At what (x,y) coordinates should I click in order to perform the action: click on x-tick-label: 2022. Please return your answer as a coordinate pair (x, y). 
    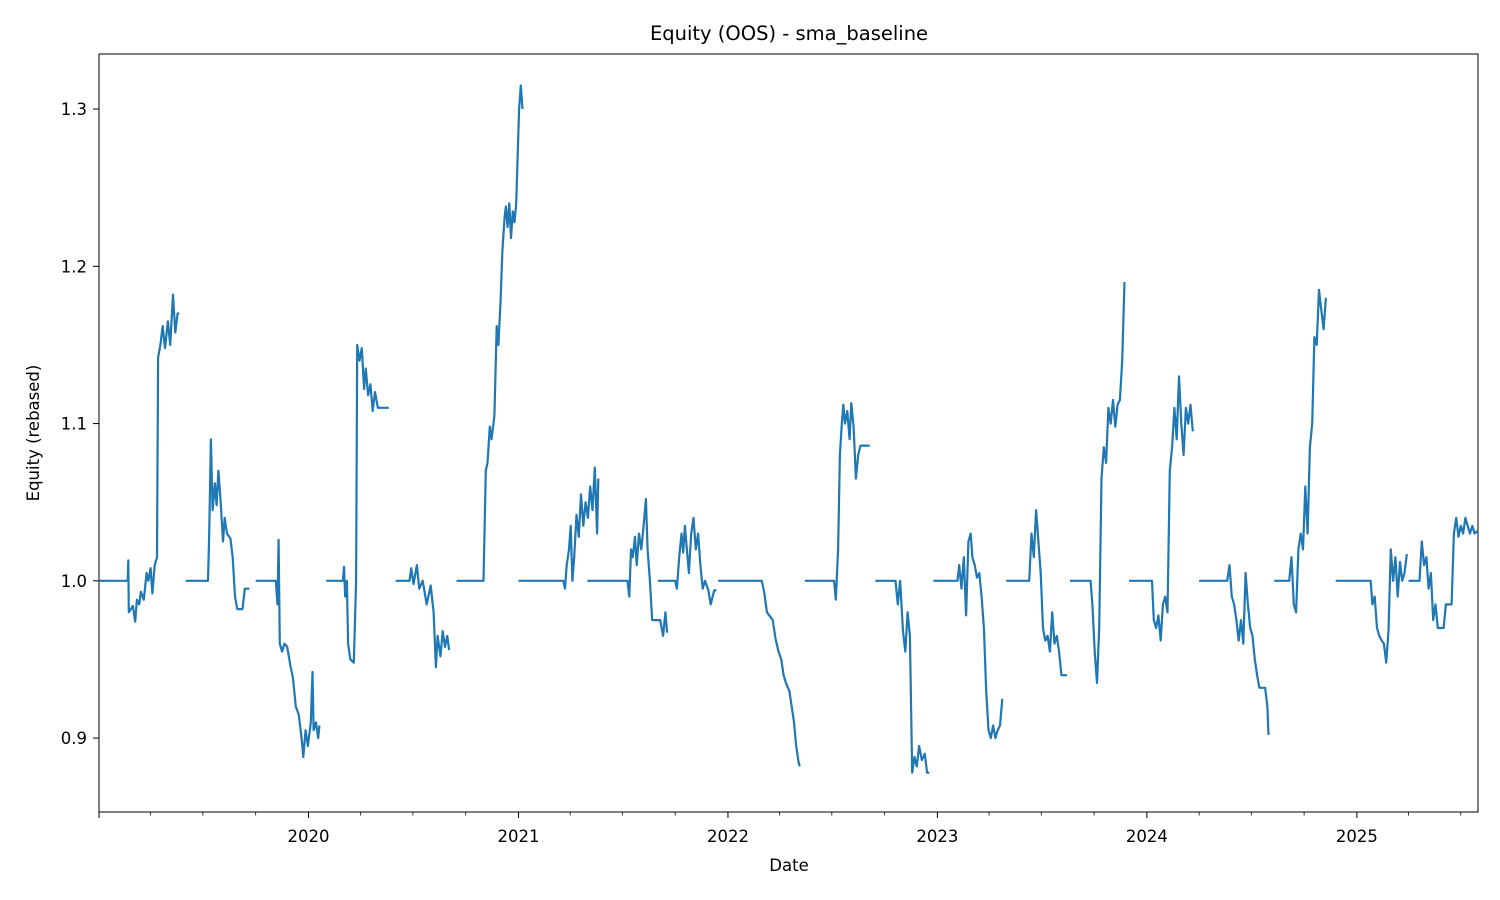
    Looking at the image, I should click on (728, 836).